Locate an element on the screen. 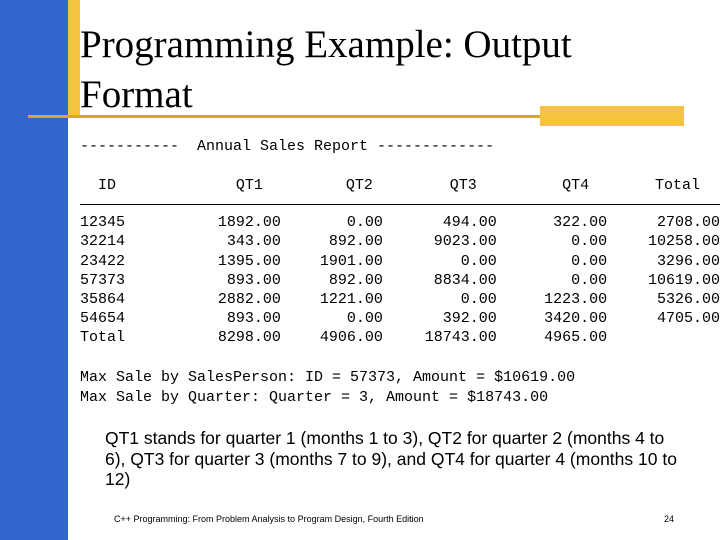  table-cell: 18743.00 is located at coordinates (460, 338).